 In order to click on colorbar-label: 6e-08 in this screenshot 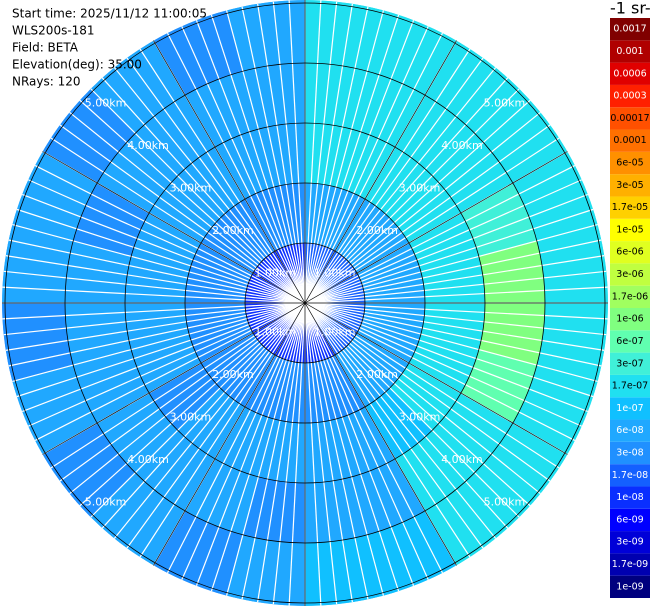, I will do `click(629, 430)`.